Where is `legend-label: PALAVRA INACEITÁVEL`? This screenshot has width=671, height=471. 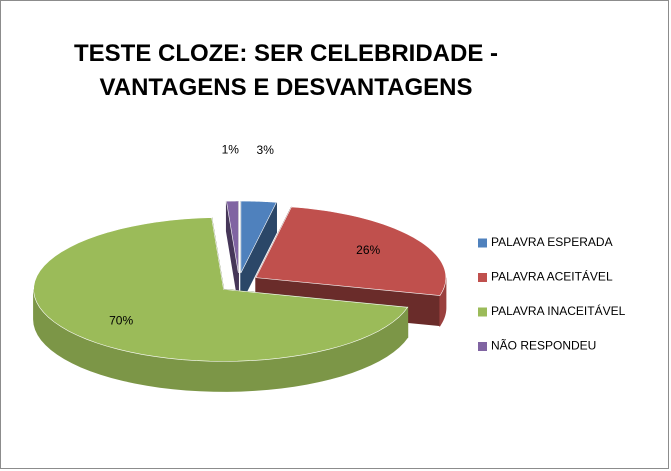
legend-label: PALAVRA INACEITÁVEL is located at coordinates (558, 310).